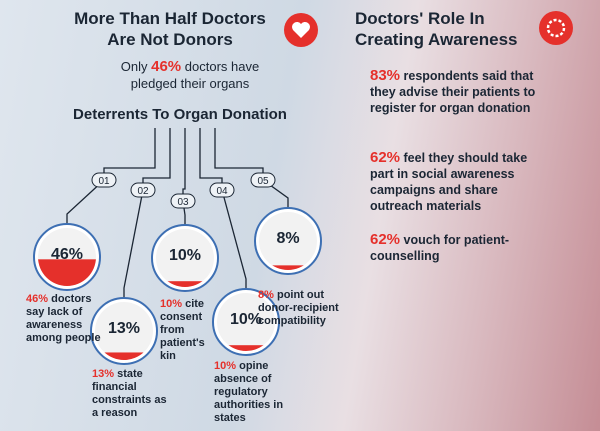 The image size is (600, 431). I want to click on circle-value: 13%, so click(124, 328).